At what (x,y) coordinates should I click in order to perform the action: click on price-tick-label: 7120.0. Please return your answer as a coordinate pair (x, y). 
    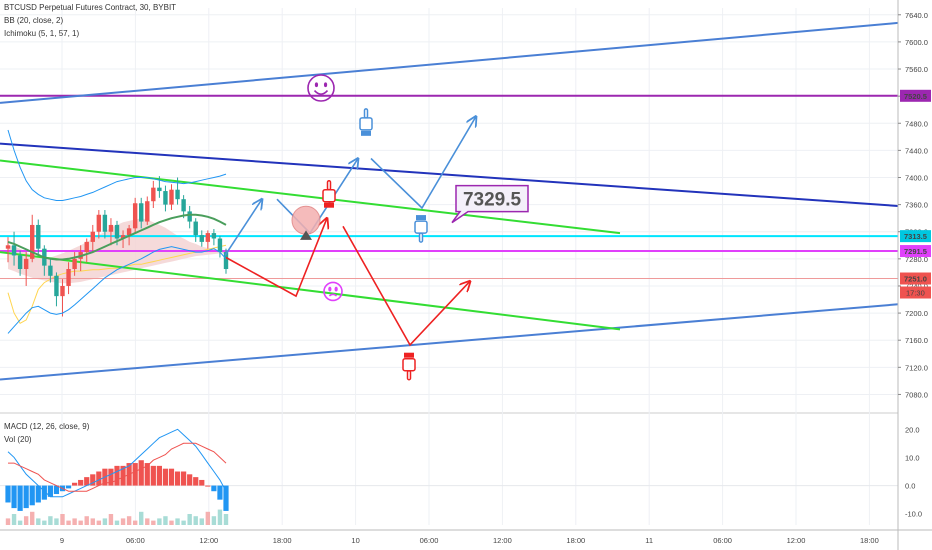
    Looking at the image, I should click on (916, 367).